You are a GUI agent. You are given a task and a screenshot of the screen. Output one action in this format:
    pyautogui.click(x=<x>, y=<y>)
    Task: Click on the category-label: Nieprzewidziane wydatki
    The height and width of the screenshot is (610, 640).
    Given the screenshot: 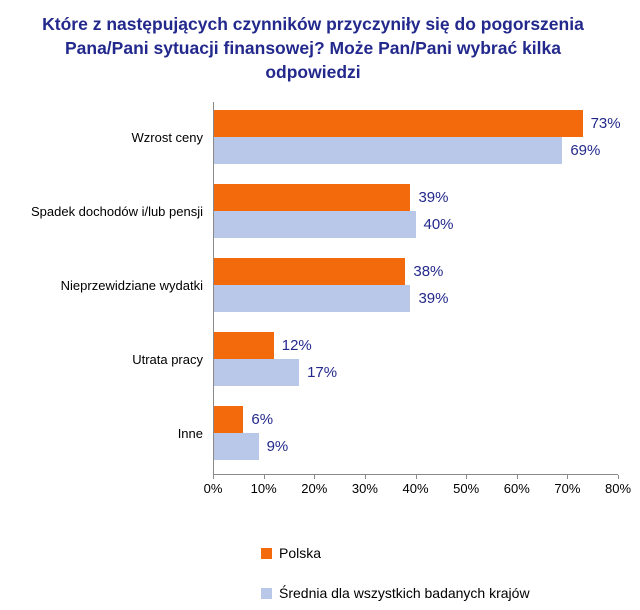 What is the action you would take?
    pyautogui.click(x=131, y=285)
    